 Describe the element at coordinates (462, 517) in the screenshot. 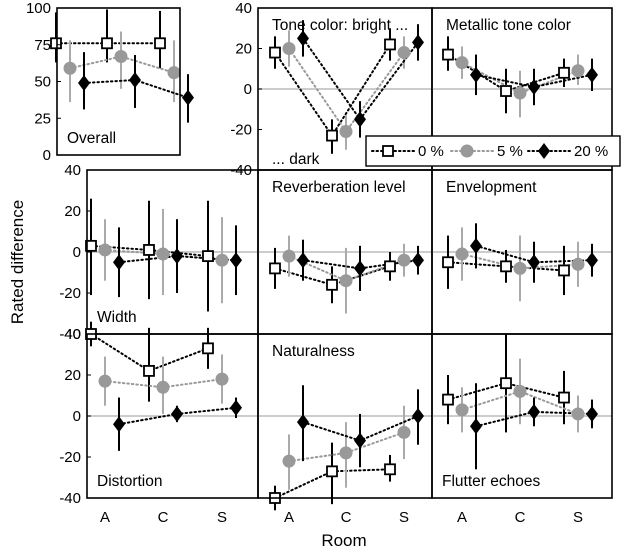

I see `x-tick-label: A` at that location.